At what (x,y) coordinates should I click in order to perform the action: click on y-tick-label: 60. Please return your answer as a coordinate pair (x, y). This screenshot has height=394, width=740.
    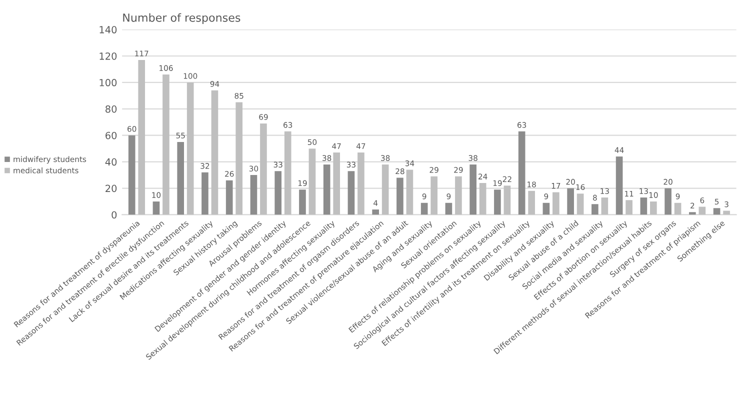
    Looking at the image, I should click on (111, 136).